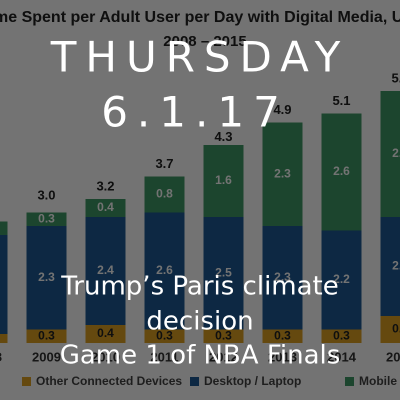  What do you see at coordinates (199, 322) in the screenshot?
I see `headline-line: decision` at bounding box center [199, 322].